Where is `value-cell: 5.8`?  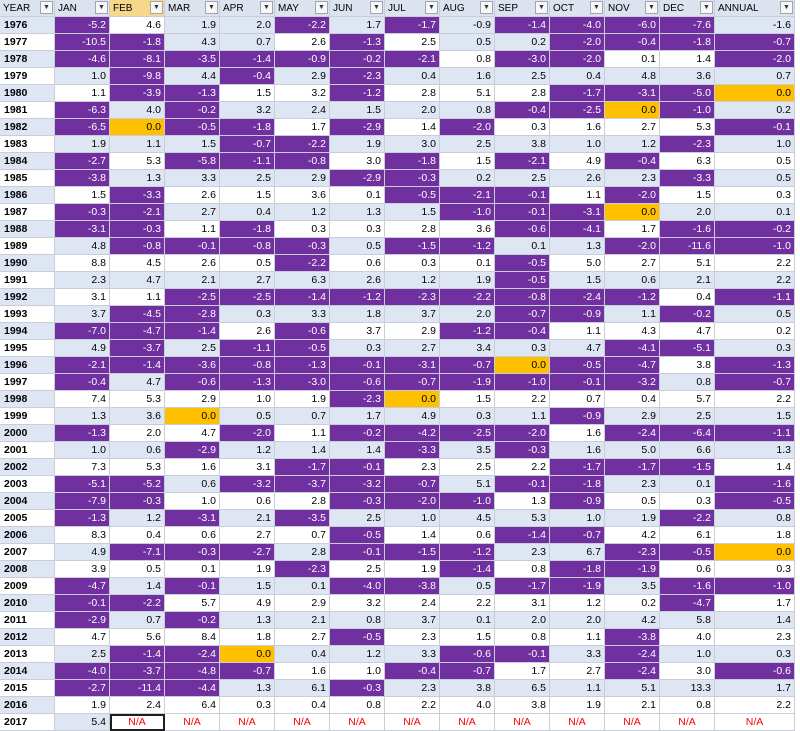
value-cell: 5.8 is located at coordinates (687, 620).